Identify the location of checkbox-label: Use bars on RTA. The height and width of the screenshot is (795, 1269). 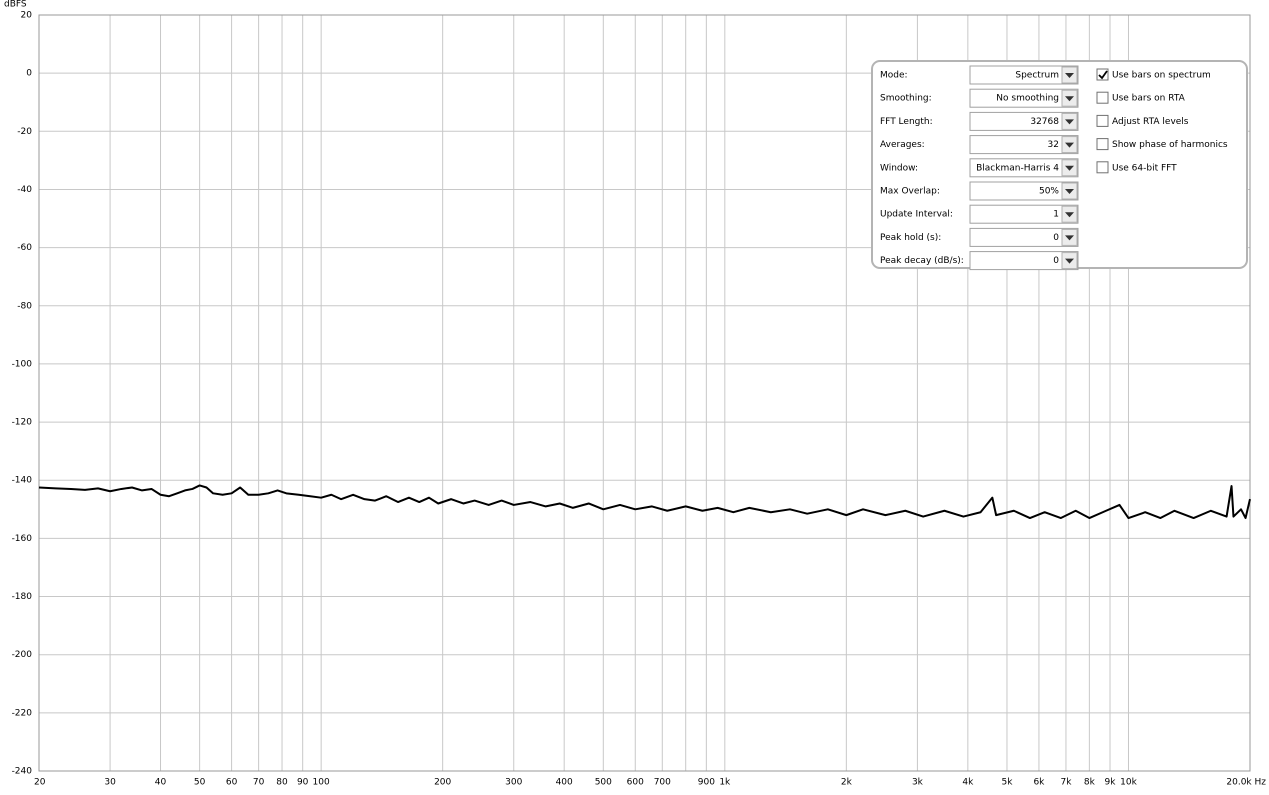
(1149, 99).